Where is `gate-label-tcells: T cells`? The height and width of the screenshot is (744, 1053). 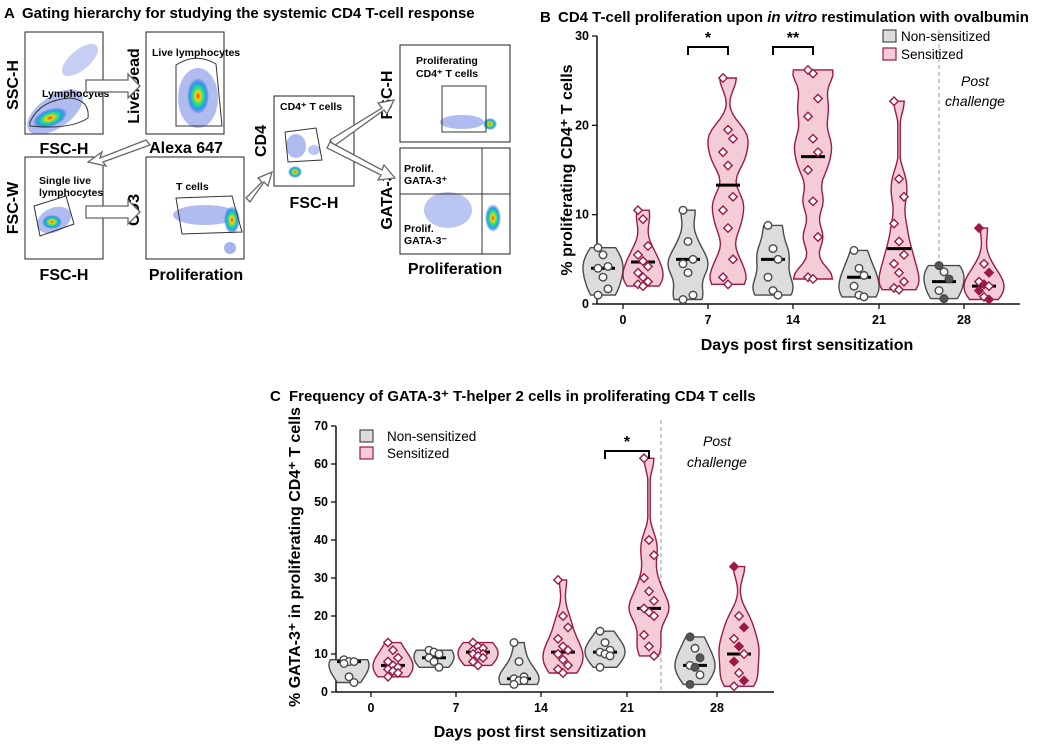 gate-label-tcells: T cells is located at coordinates (192, 187).